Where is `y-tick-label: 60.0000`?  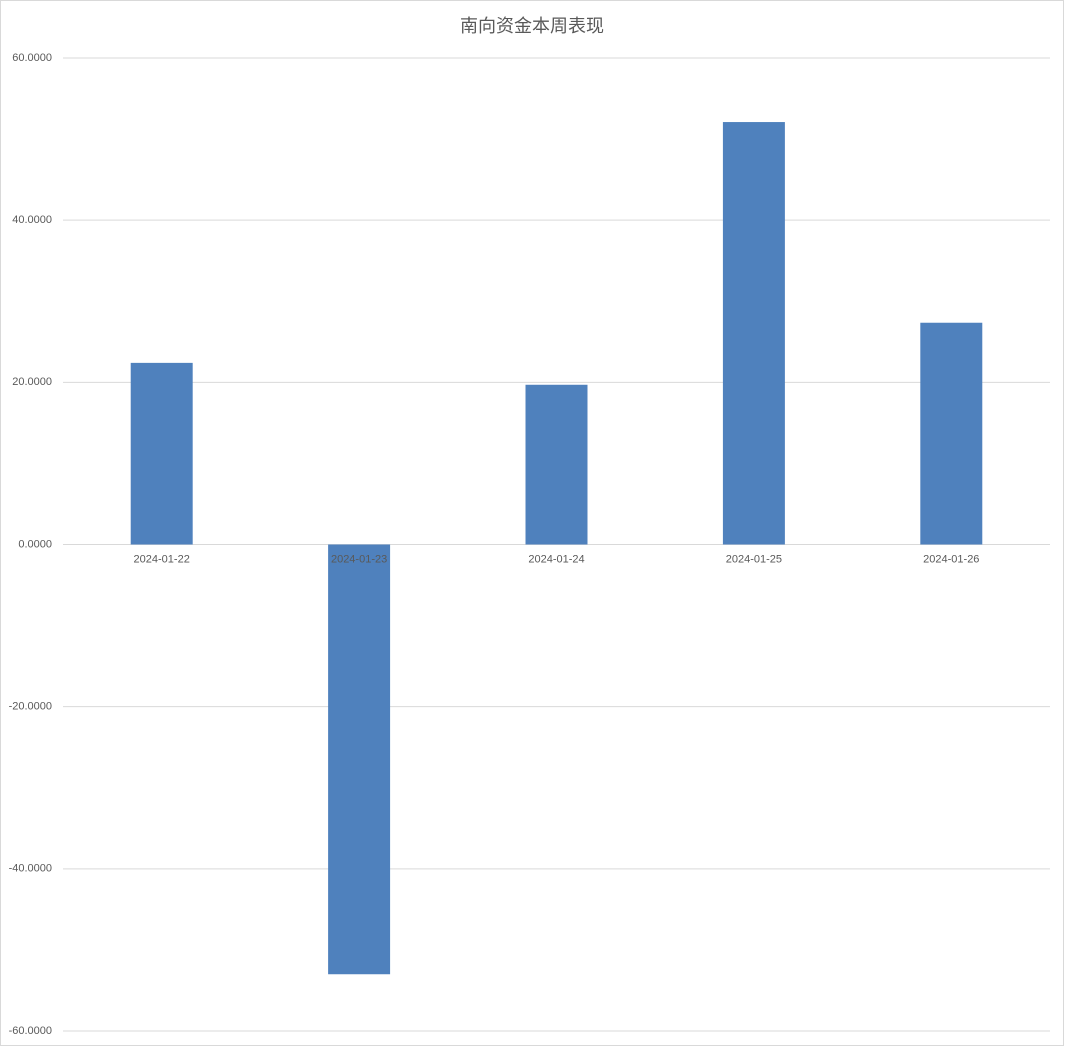 y-tick-label: 60.0000 is located at coordinates (32, 58).